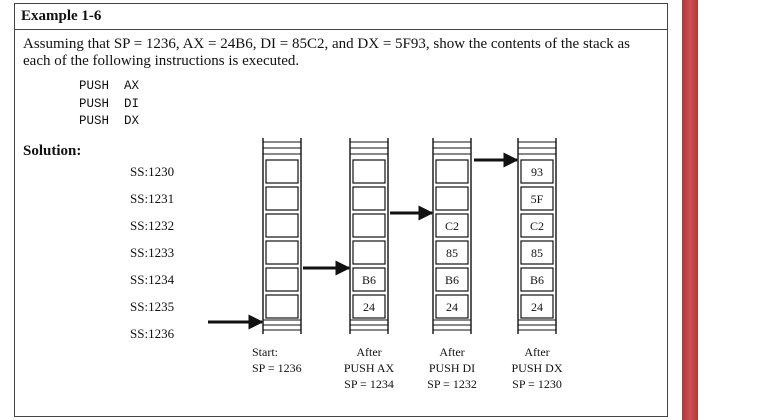  What do you see at coordinates (109, 86) in the screenshot?
I see `instruction-line: PUSH AX` at bounding box center [109, 86].